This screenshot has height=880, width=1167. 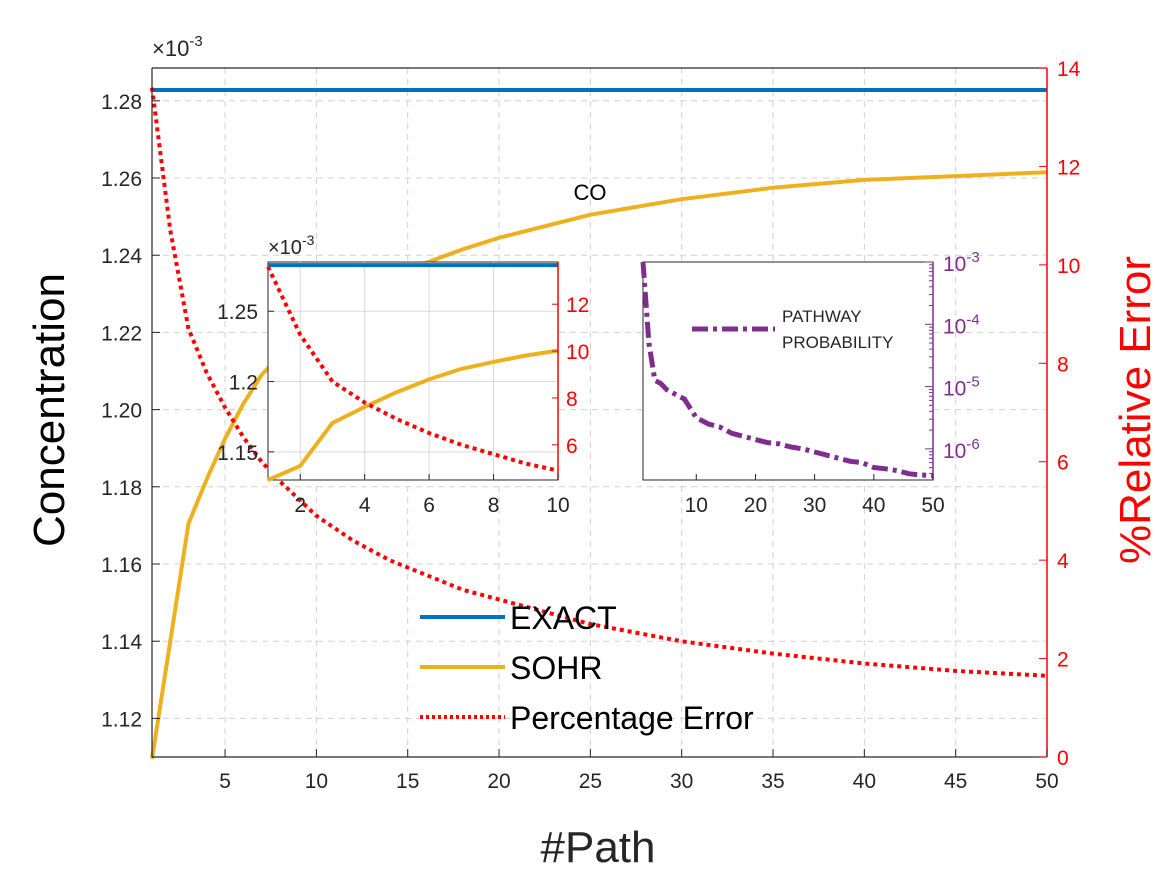 I want to click on inset-right-y2-tick-label: 10⁻⁴, so click(x=961, y=324).